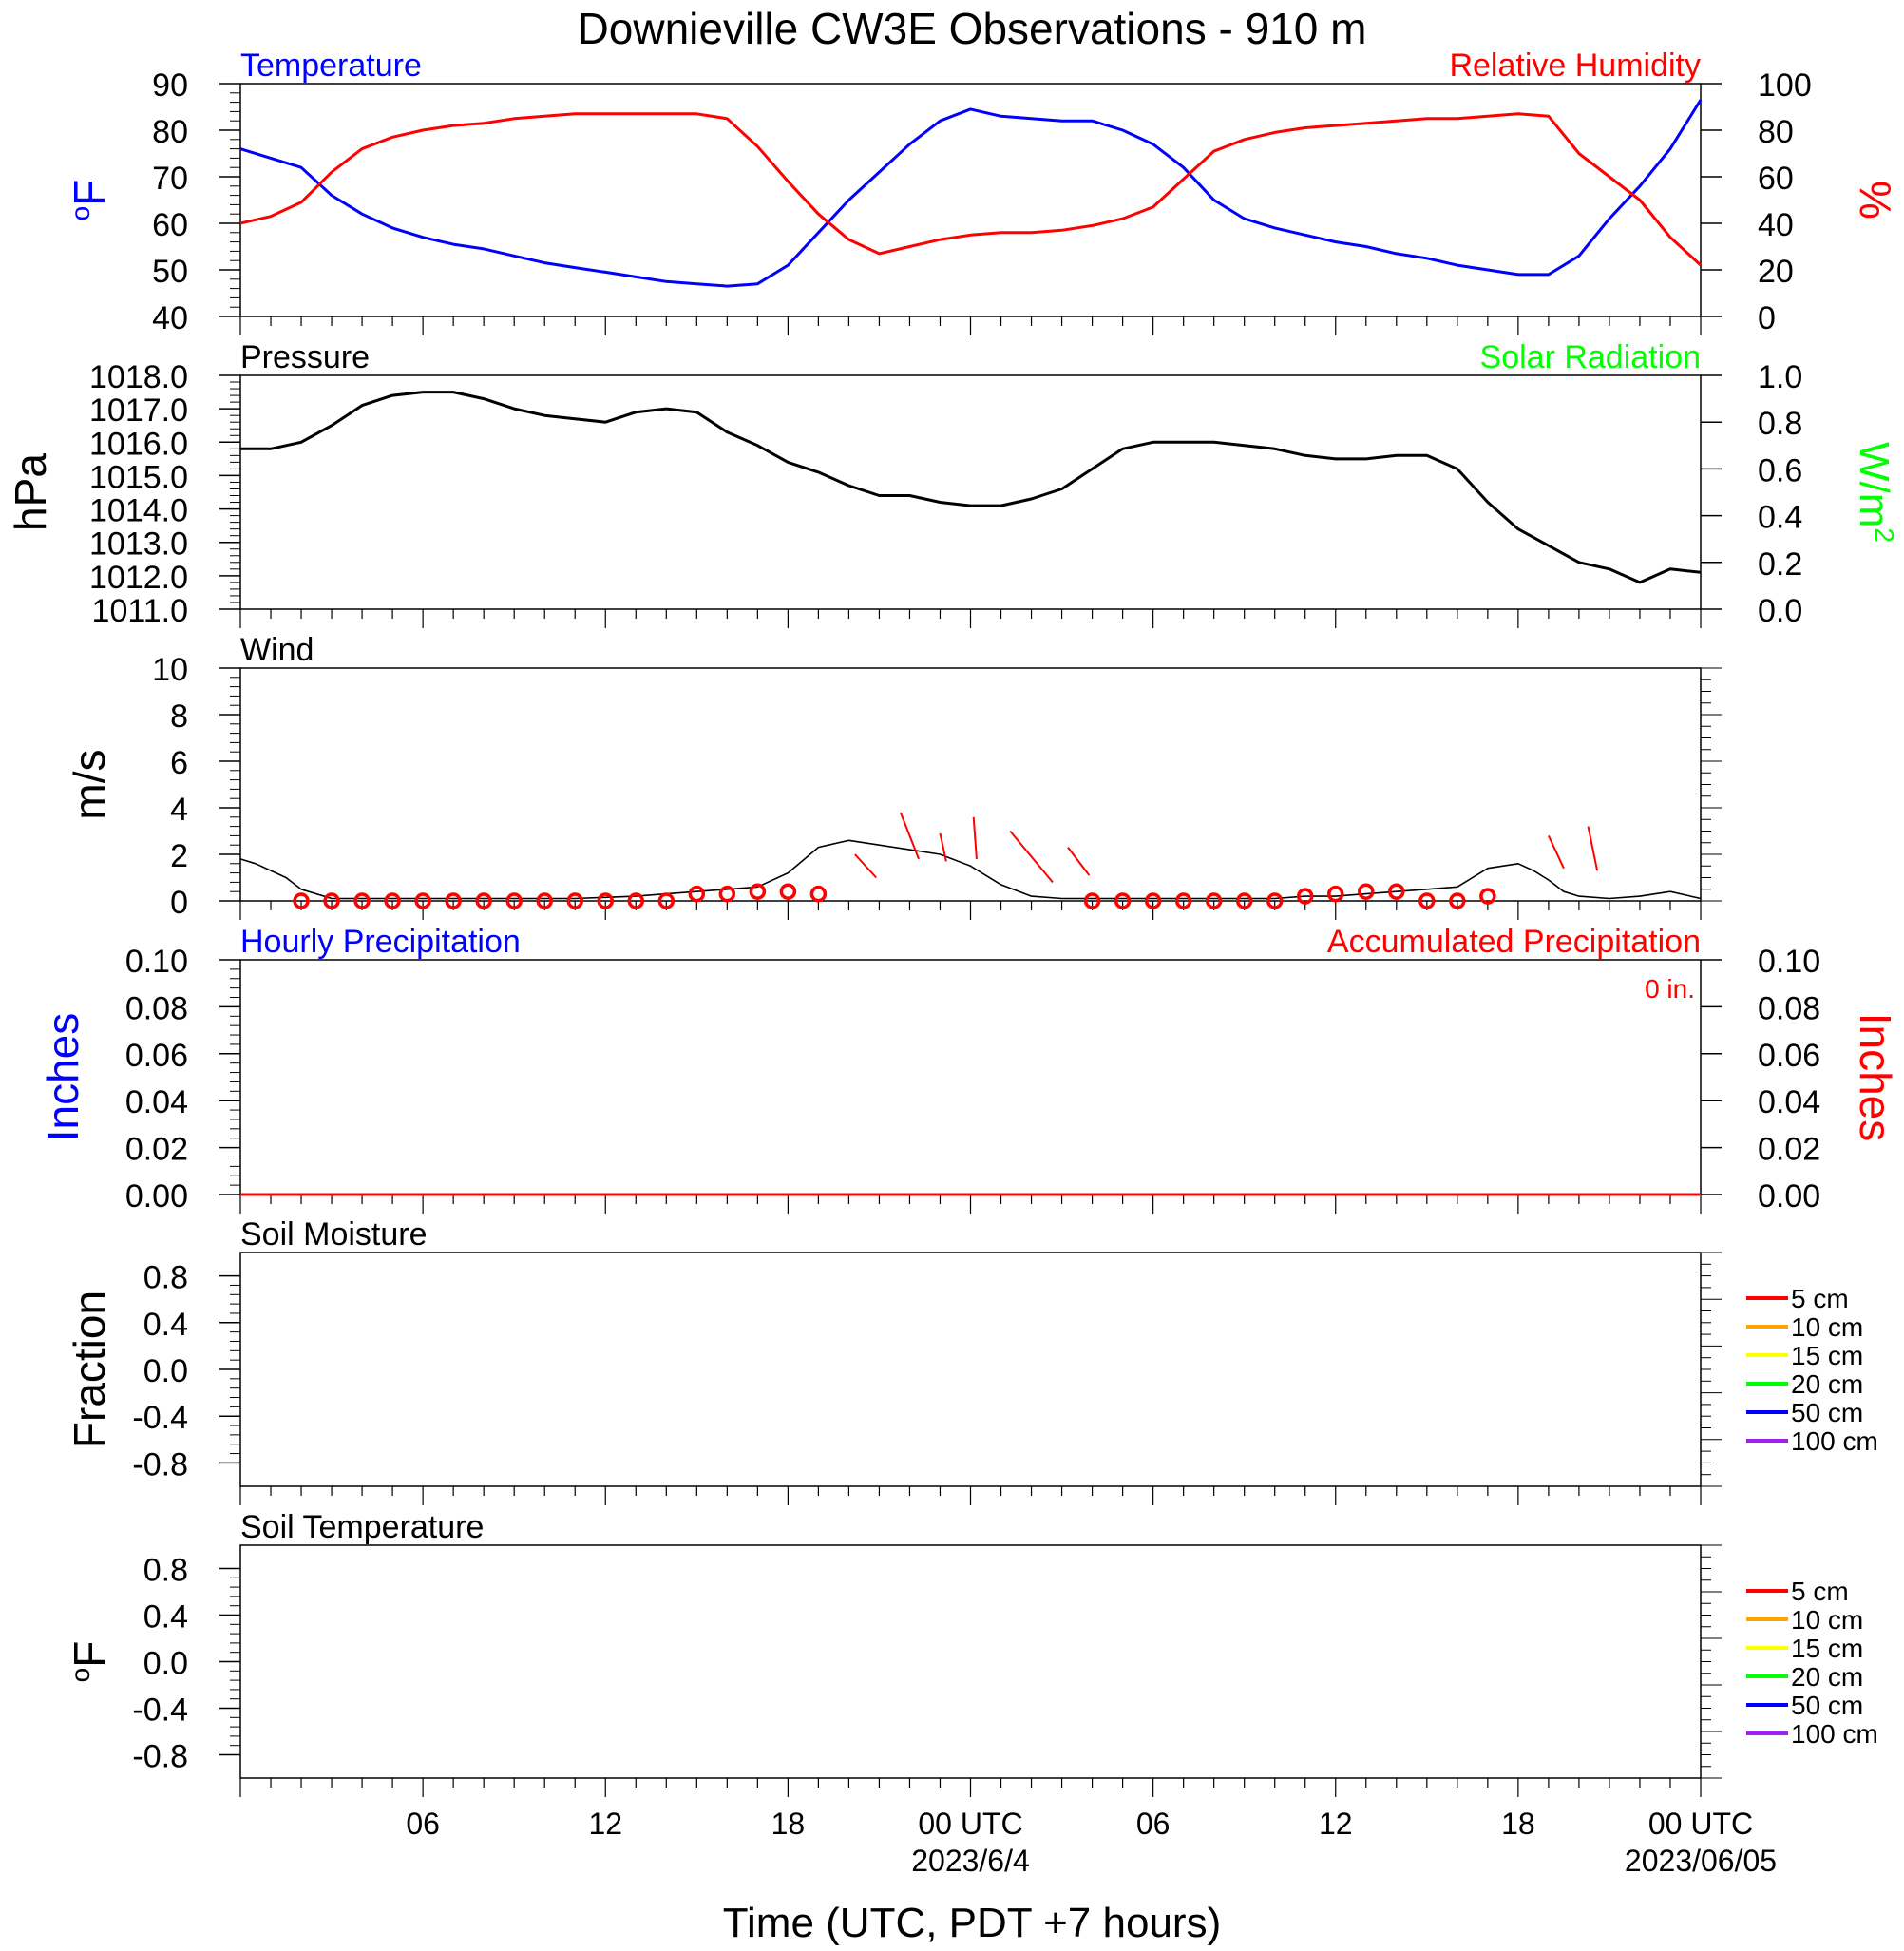  I want to click on y-axis-label: Fraction, so click(89, 1369).